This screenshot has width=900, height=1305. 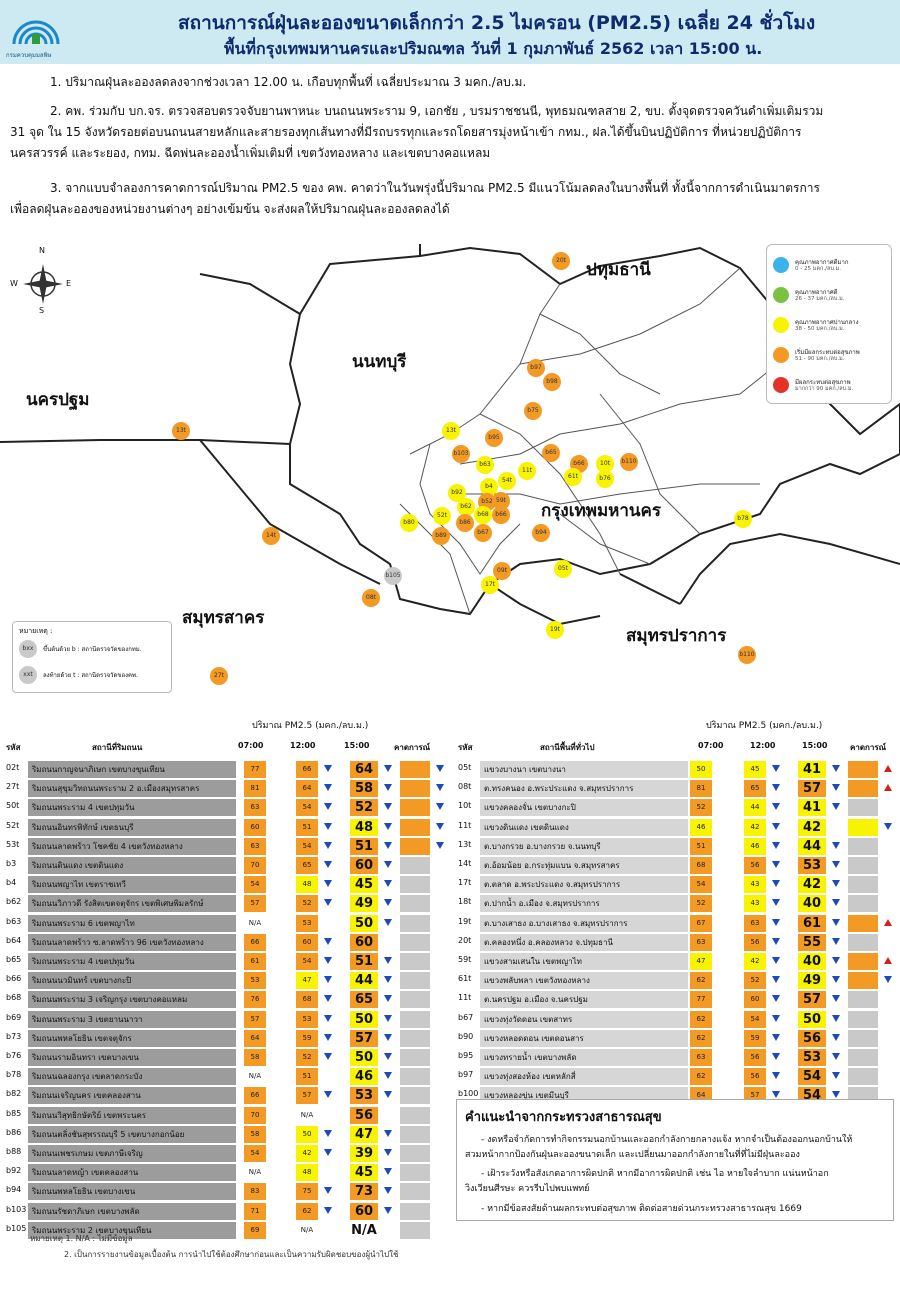 I want to click on table-row: b73 ริมถนนพหลโยธิน เขตจตุจักร 64 59 57, so click(x=226, y=1038).